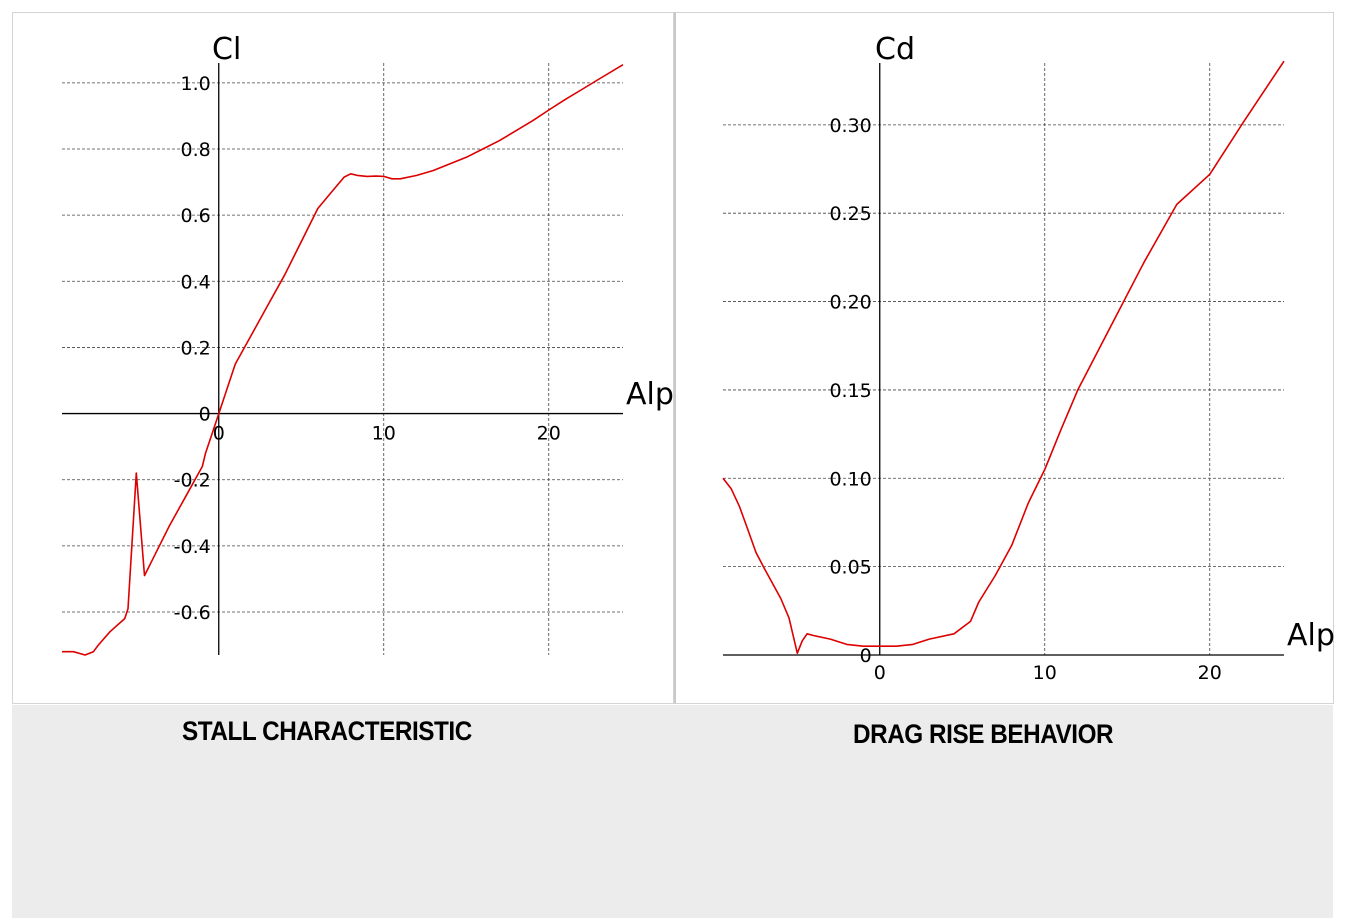 The height and width of the screenshot is (922, 1345). I want to click on stall-characteristic-caption: STALL CHARACTERISTIC, so click(327, 731).